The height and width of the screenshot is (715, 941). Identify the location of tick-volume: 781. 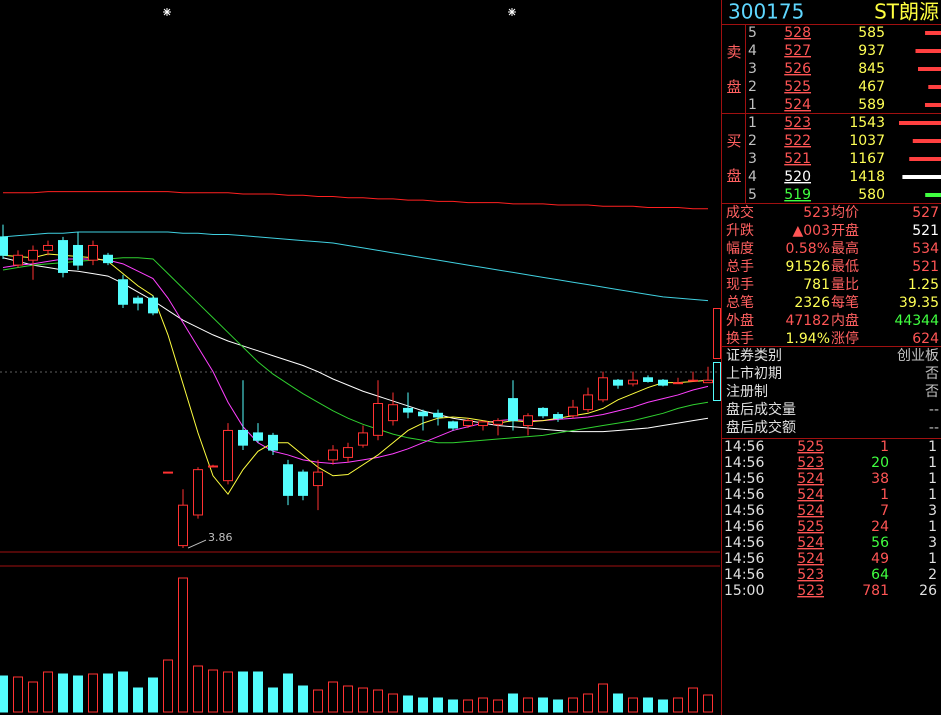
(875, 591).